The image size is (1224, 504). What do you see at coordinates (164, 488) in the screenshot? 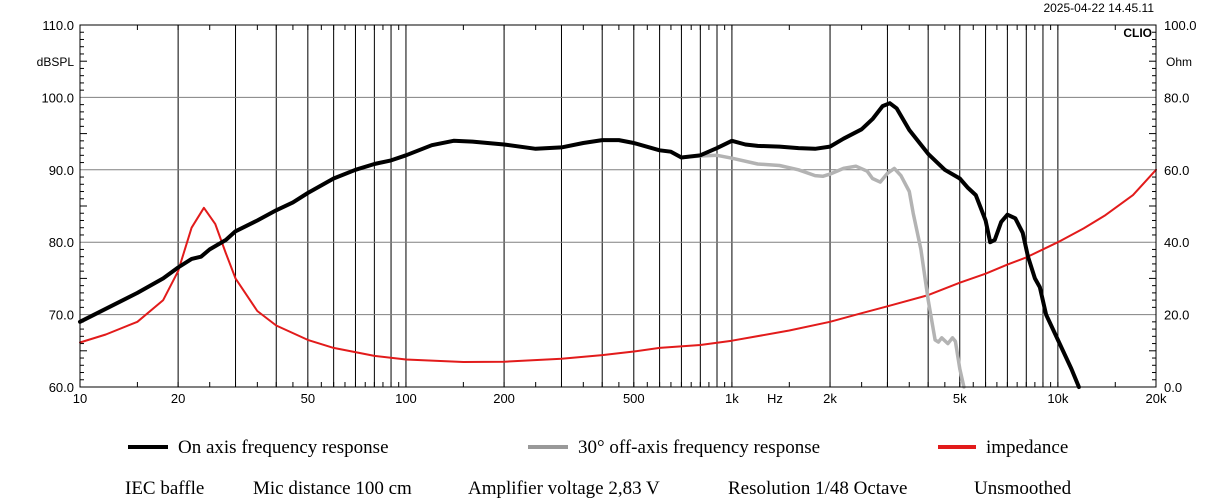
I see `footer-baffle: IEC baffle` at bounding box center [164, 488].